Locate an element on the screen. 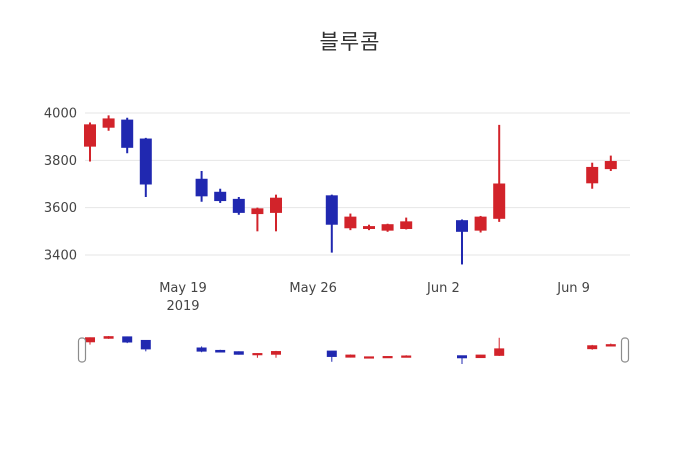  y-axis-tick-label: 3800 is located at coordinates (60, 161).